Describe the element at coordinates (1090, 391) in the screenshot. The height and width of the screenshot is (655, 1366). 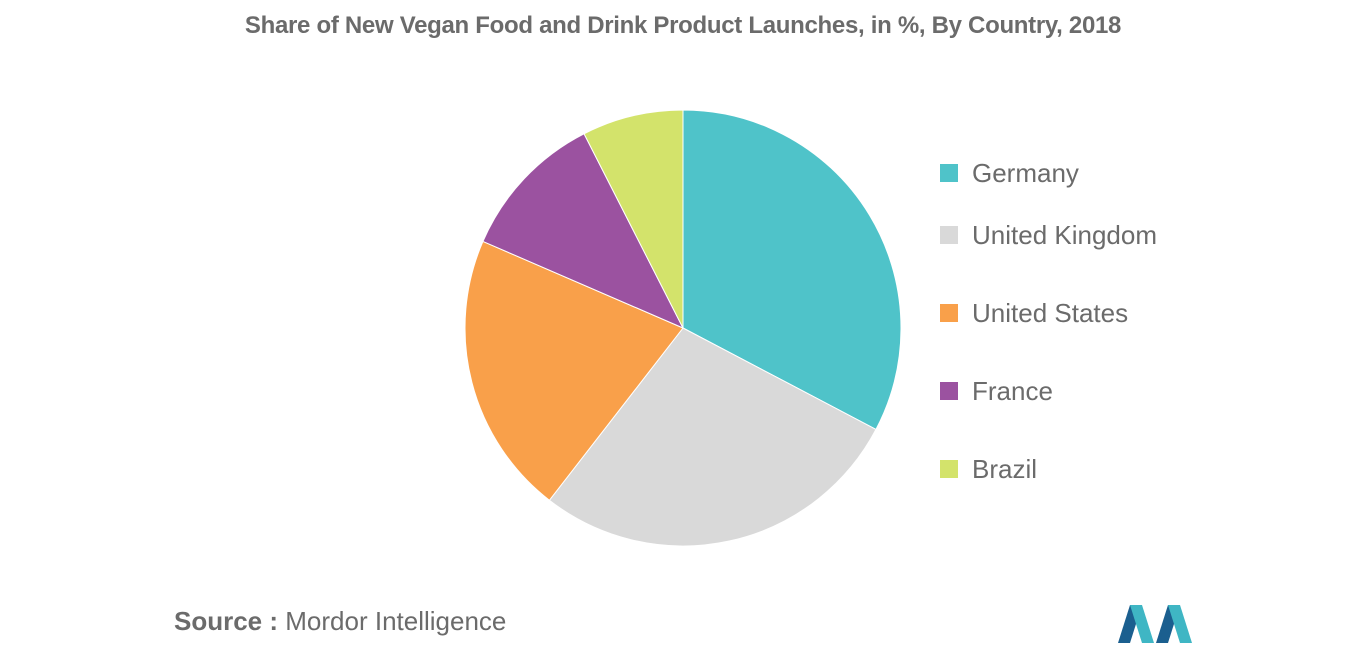
I see `legend-item-france: France` at that location.